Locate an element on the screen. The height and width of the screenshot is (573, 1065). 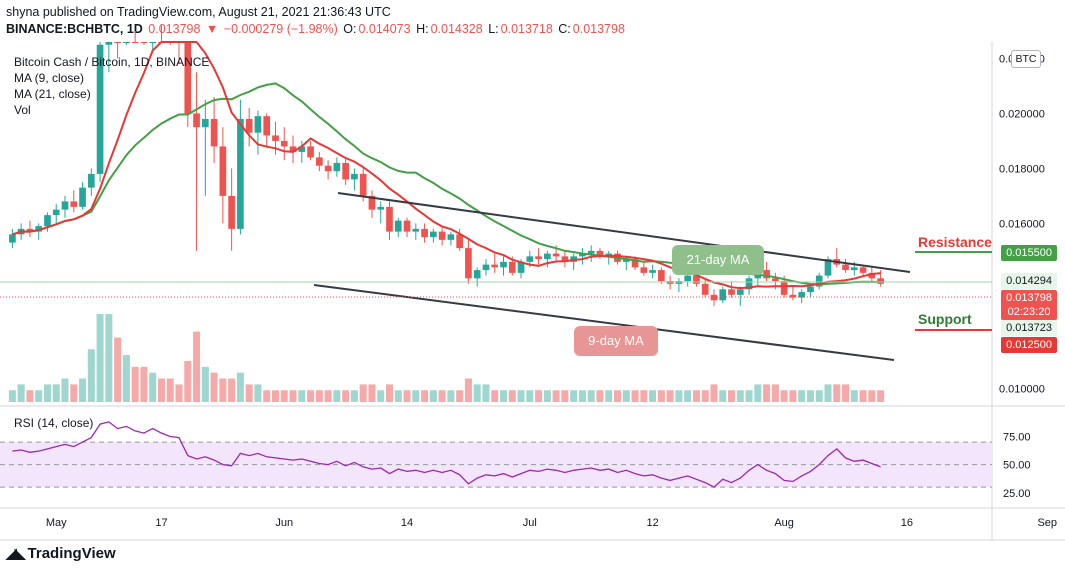
price-tick-label: 0.016000 is located at coordinates (1022, 224).